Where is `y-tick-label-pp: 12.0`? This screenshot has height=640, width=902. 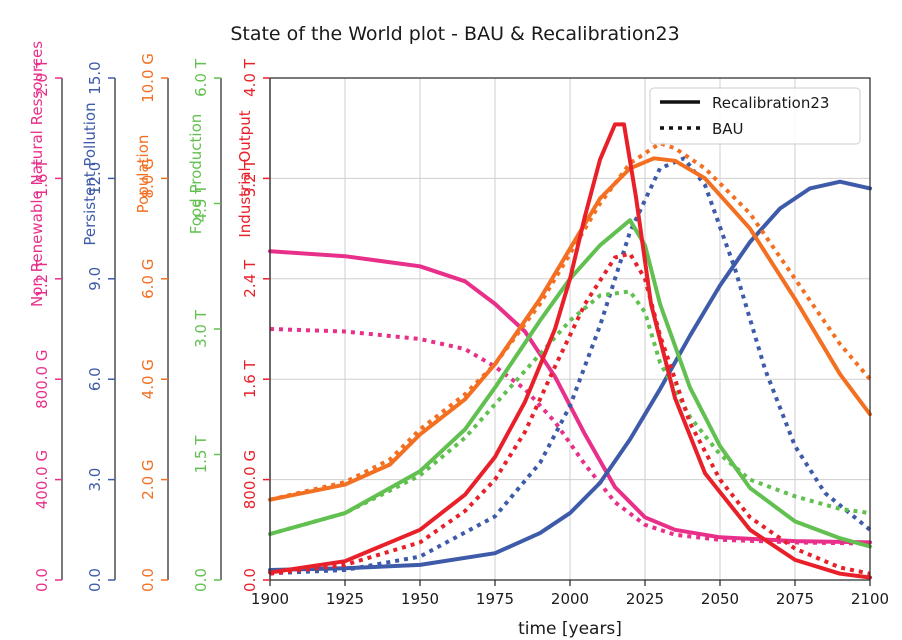 y-tick-label-pp: 12.0 is located at coordinates (95, 178).